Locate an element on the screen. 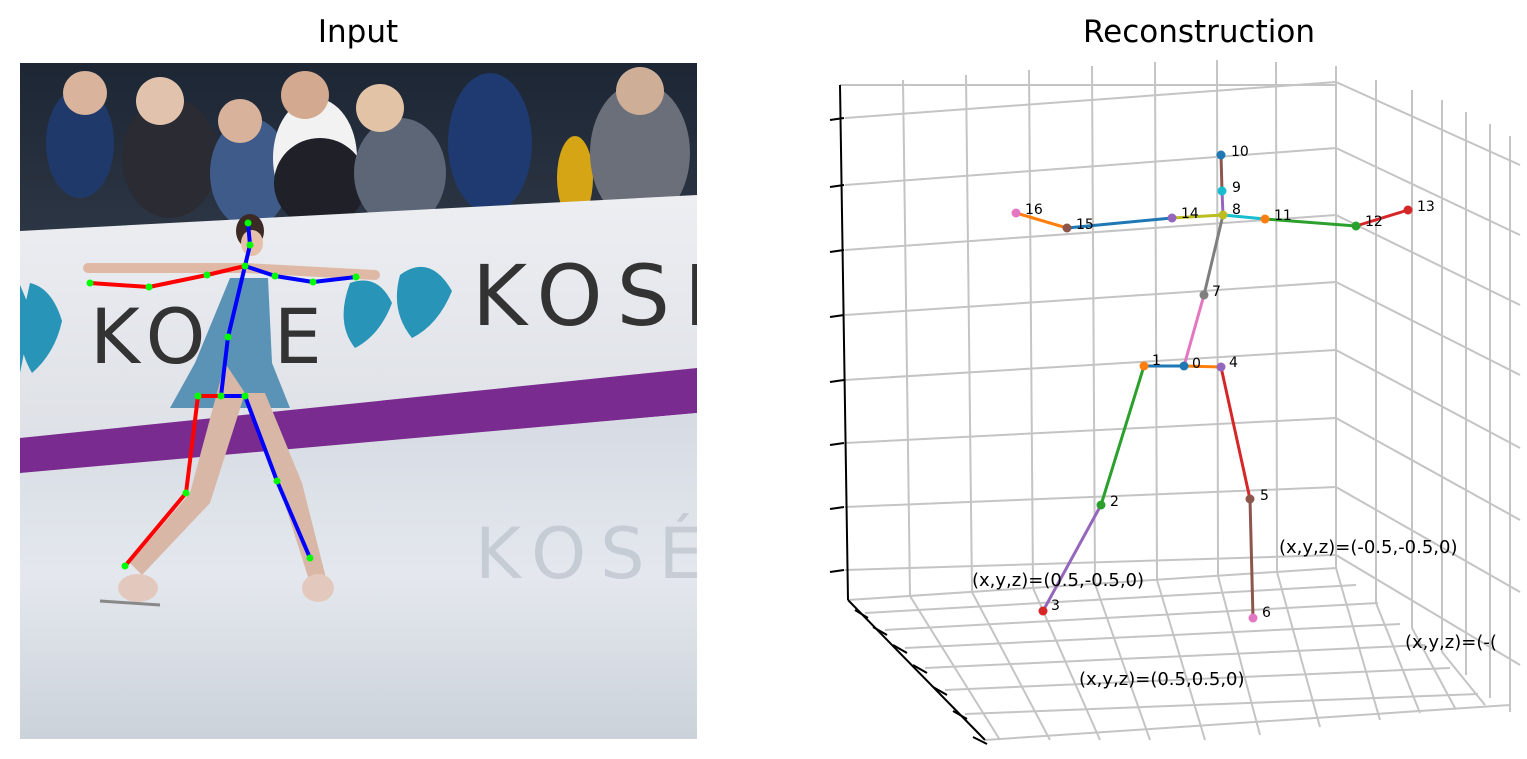 The width and height of the screenshot is (1527, 759). joint-label-1: 1 is located at coordinates (1156, 361).